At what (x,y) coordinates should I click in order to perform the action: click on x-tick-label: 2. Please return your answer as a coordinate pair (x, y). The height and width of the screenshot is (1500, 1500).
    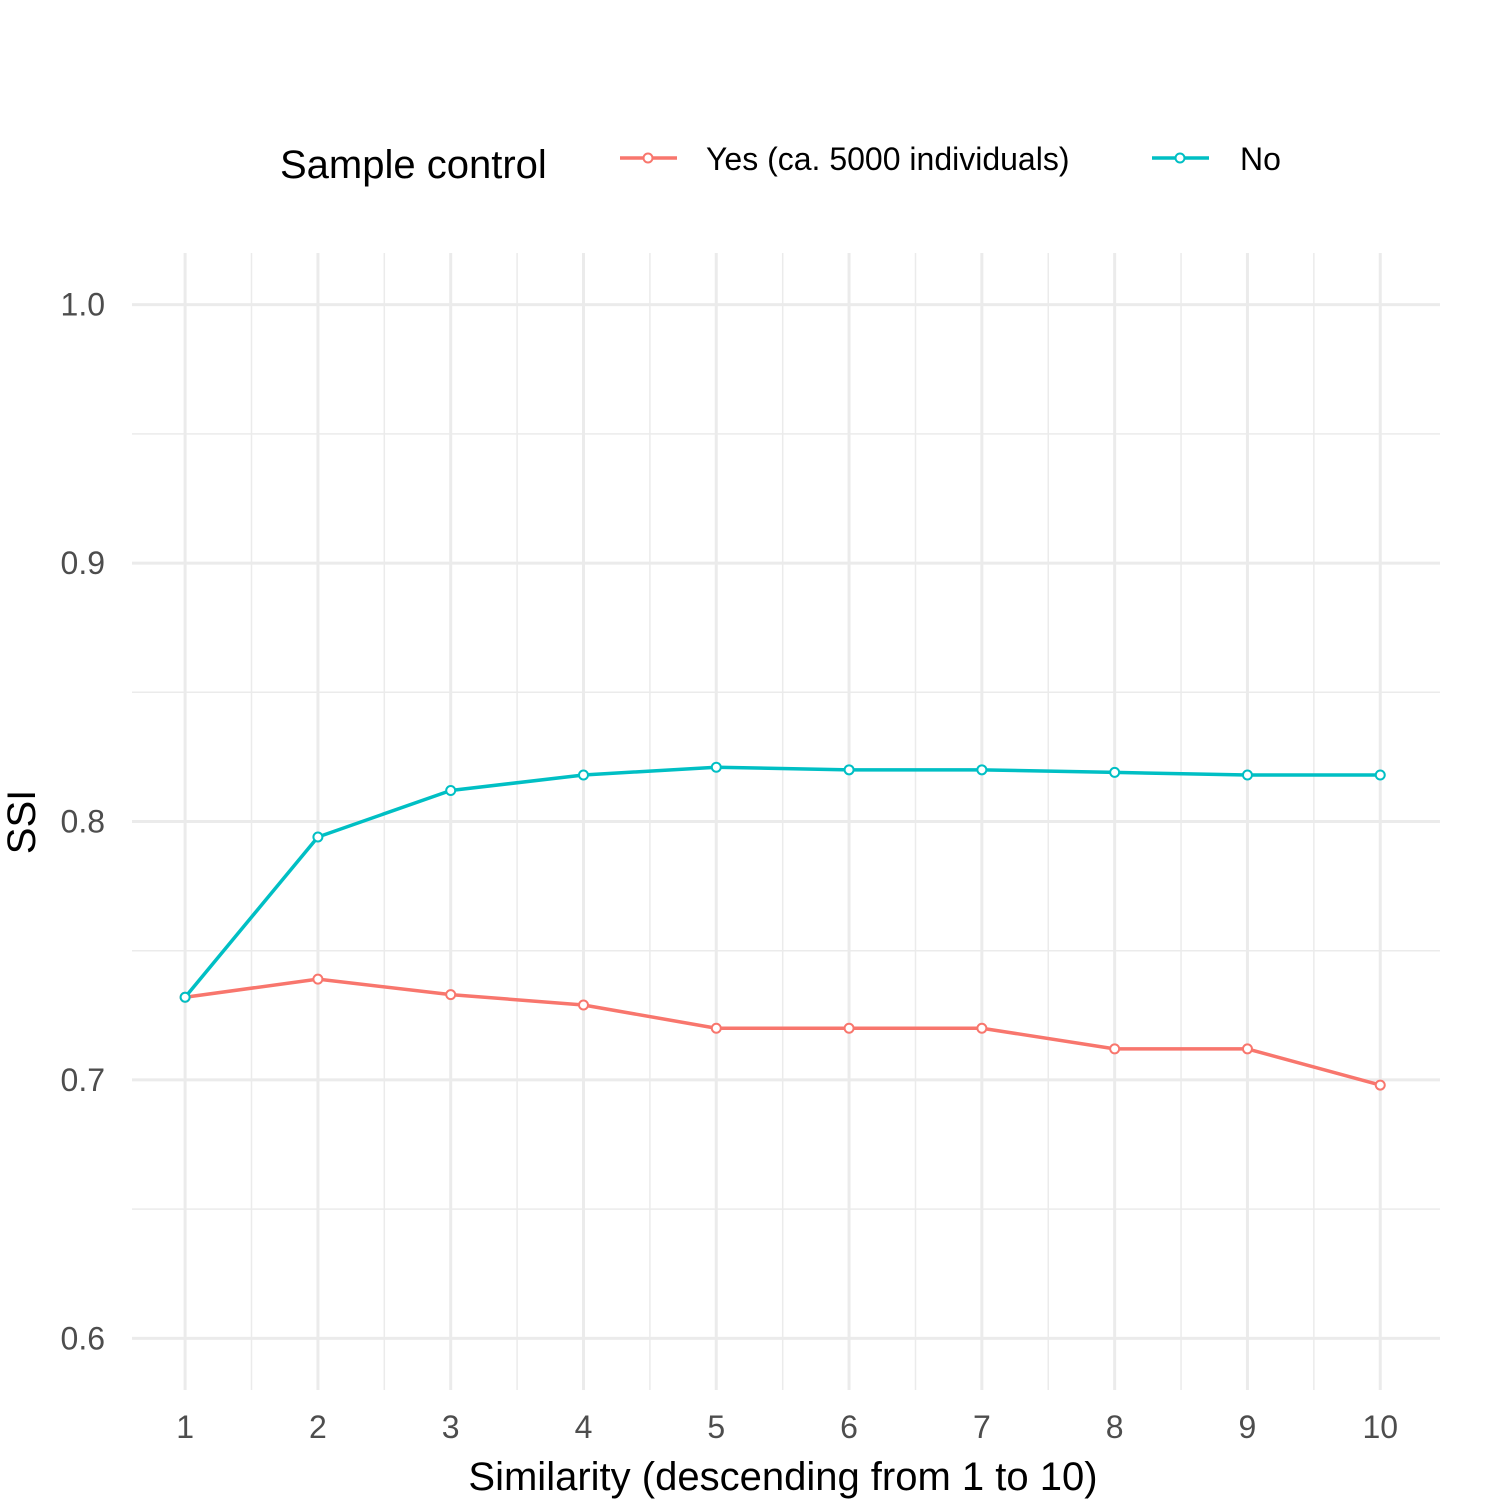
    Looking at the image, I should click on (318, 1427).